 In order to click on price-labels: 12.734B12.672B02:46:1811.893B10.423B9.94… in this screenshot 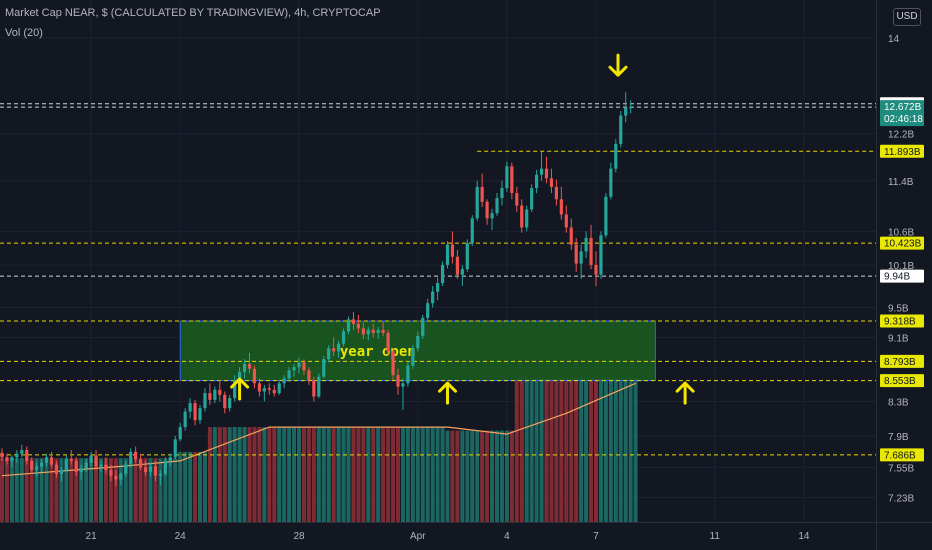, I will do `click(902, 279)`.